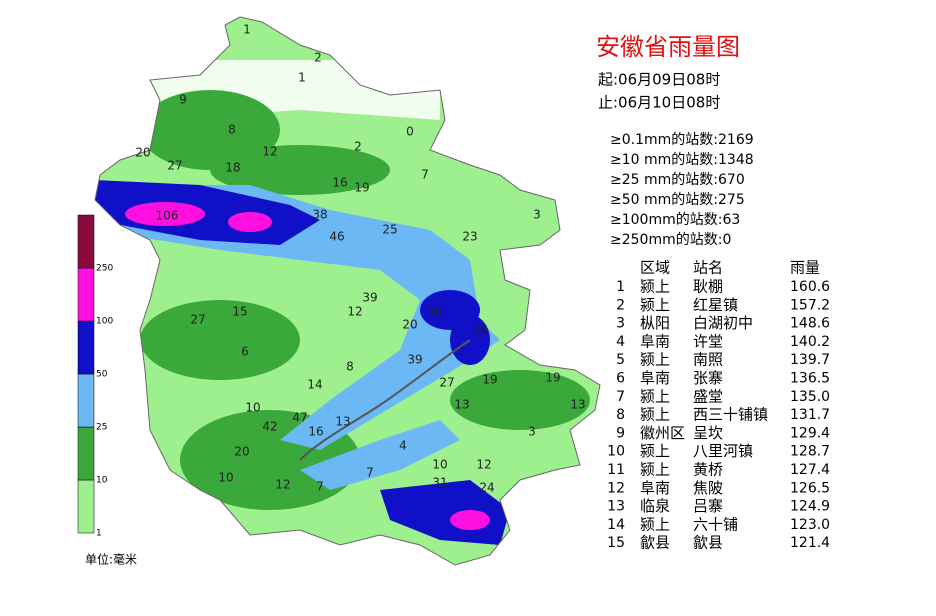 Image resolution: width=936 pixels, height=616 pixels. I want to click on count-label: ≥0.1mm的站数:, so click(664, 140).